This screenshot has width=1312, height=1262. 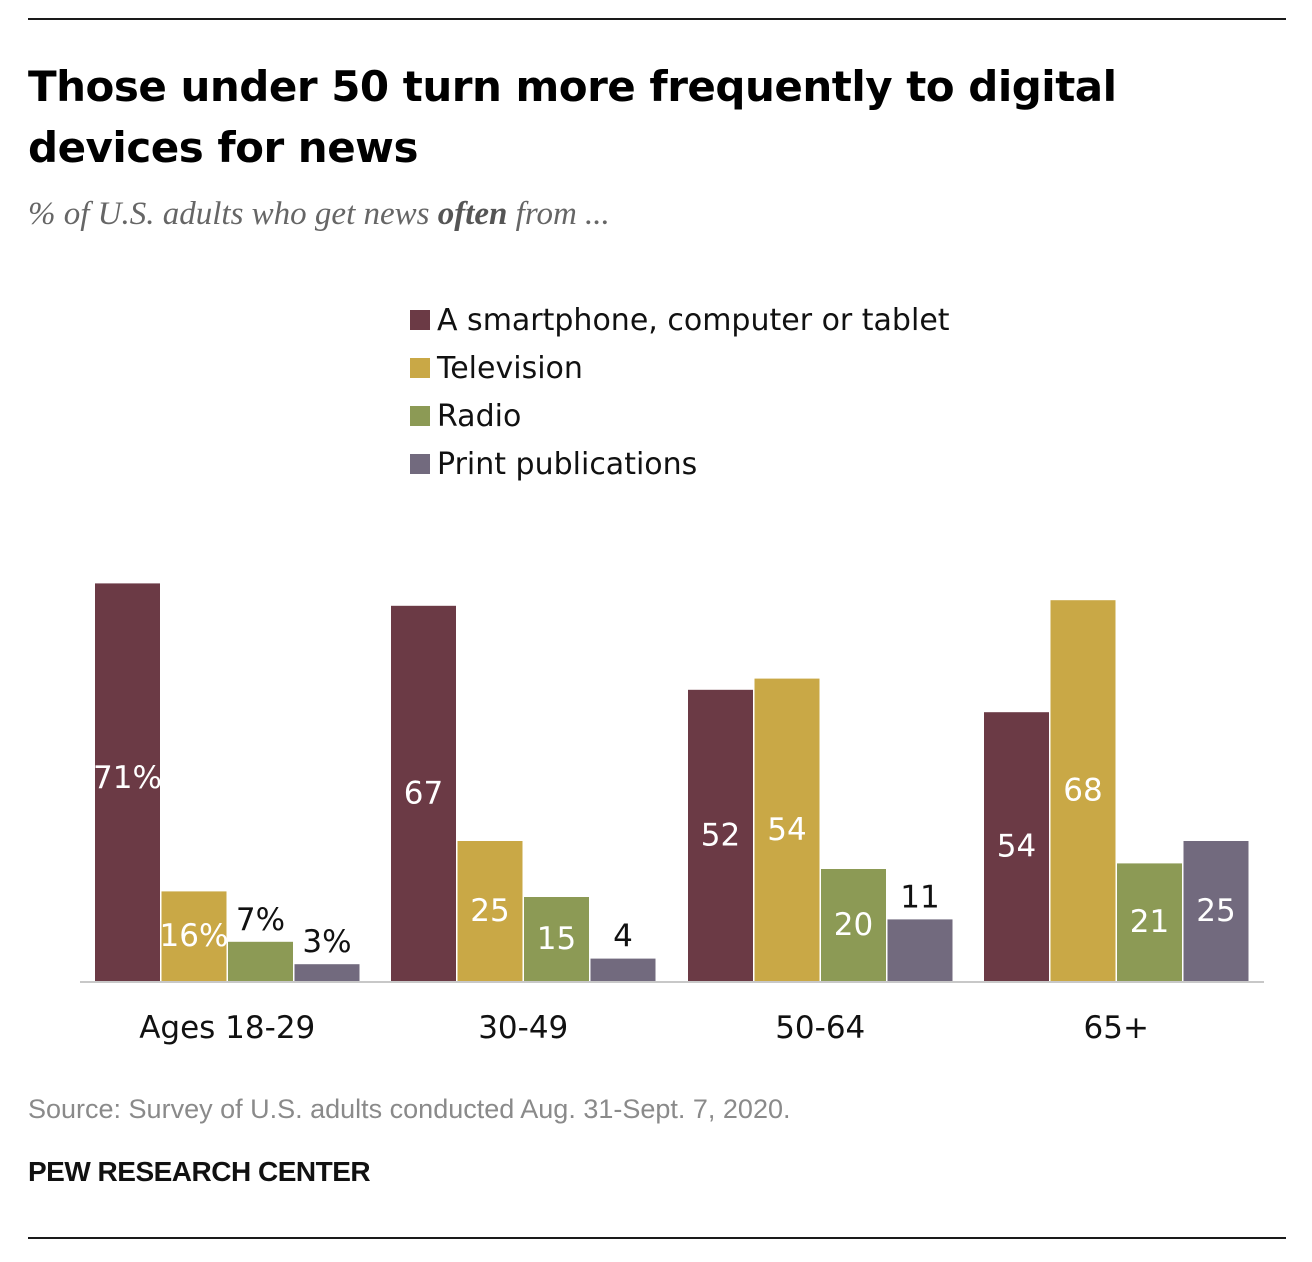 I want to click on bar-television-65plus, so click(x=1083, y=790).